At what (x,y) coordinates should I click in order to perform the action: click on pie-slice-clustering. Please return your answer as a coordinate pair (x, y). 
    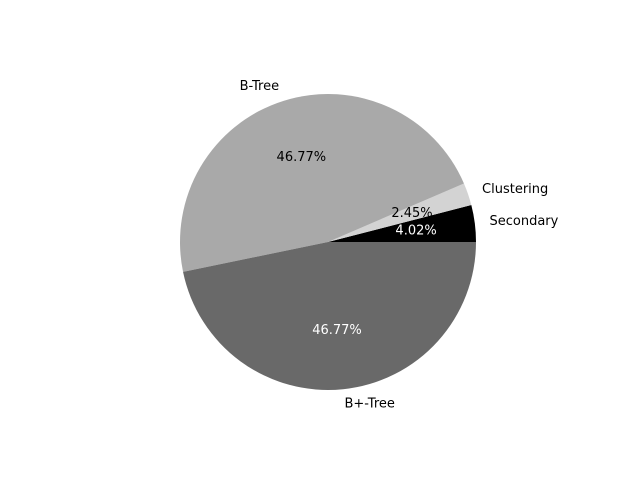
    Looking at the image, I should click on (400, 212).